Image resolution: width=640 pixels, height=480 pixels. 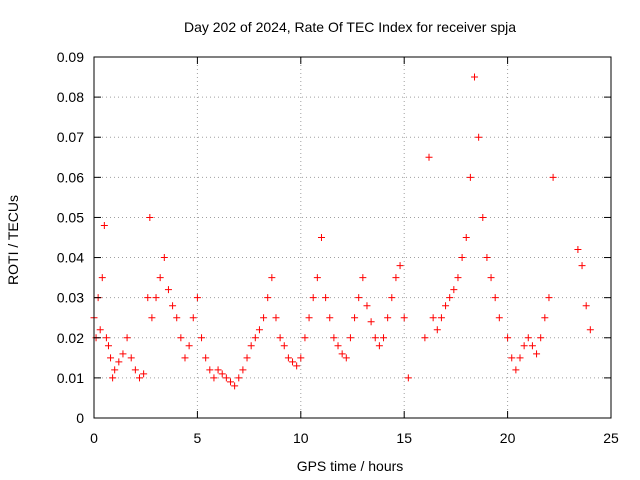 I want to click on y-tick-label: 0.03, so click(x=70, y=298).